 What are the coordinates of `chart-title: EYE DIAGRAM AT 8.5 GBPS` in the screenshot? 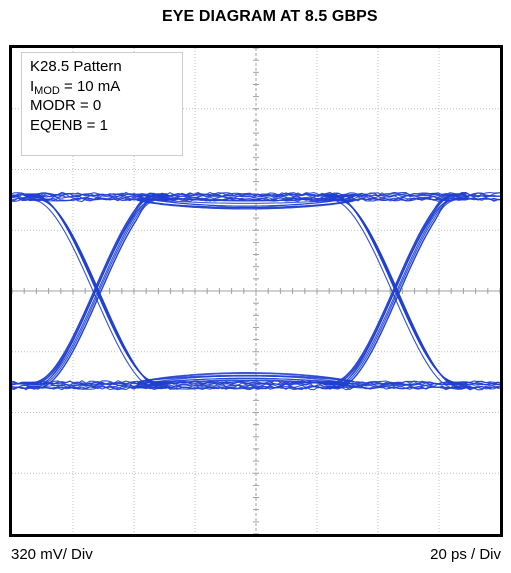 It's located at (270, 16).